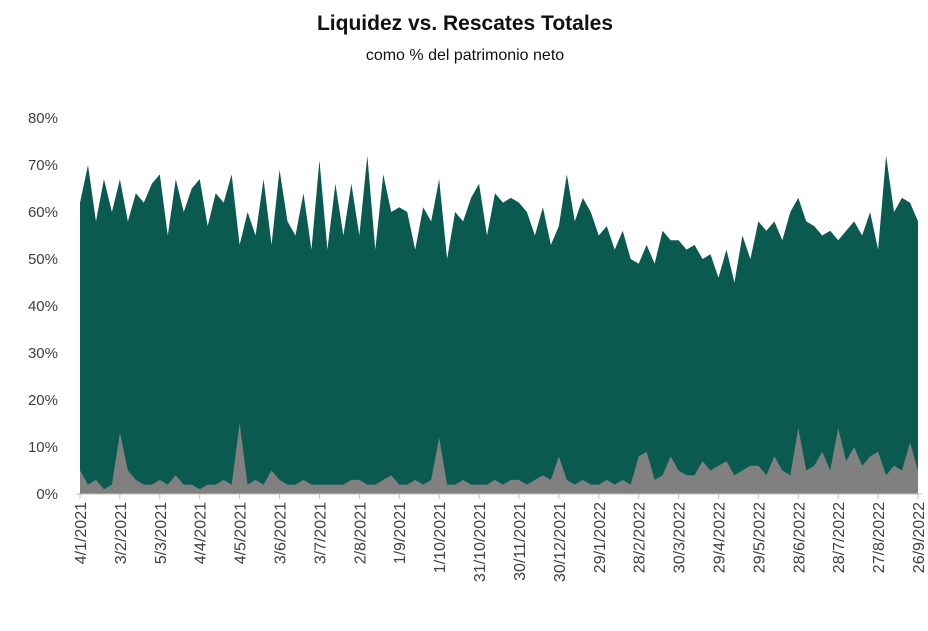 Image resolution: width=928 pixels, height=631 pixels. Describe the element at coordinates (43, 259) in the screenshot. I see `y-tick-label: 50%` at that location.